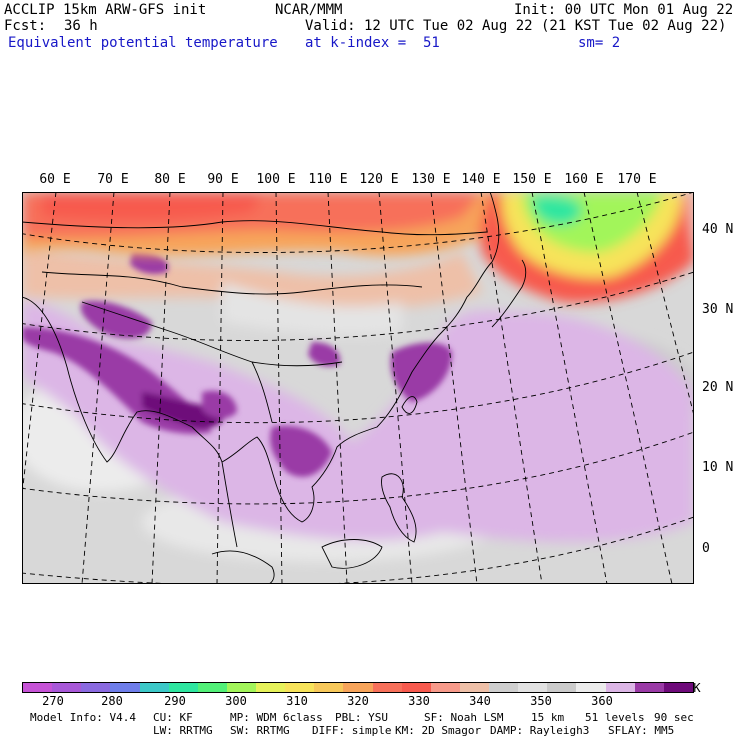 This screenshot has width=740, height=740. Describe the element at coordinates (81, 26) in the screenshot. I see `forecast-hour: 36 h` at that location.